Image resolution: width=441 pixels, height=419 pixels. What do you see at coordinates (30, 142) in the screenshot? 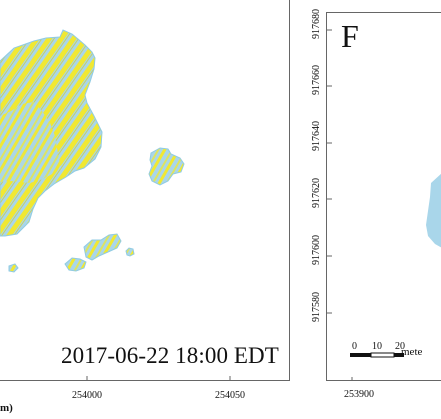
I see `main-island-coast-detail` at bounding box center [30, 142].